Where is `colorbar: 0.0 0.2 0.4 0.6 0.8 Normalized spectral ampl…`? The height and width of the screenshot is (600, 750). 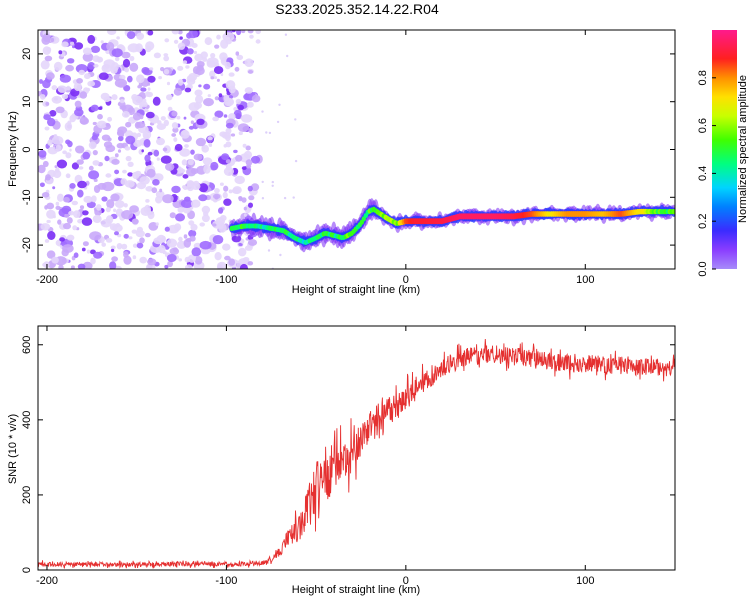
colorbar: 0.0 0.2 0.4 0.6 0.8 Normalized spectral ampl… is located at coordinates (723, 153).